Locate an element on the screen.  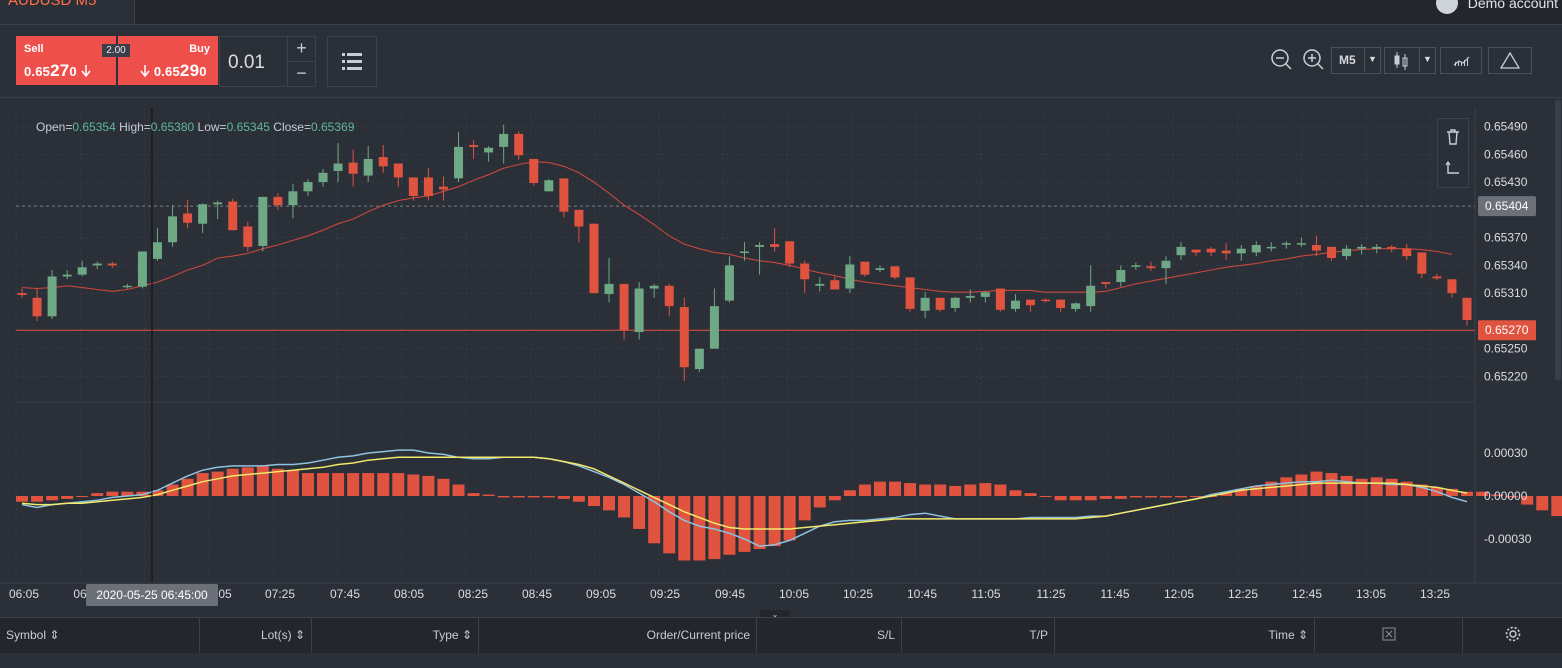
panel-collapse-handle: ⌄ is located at coordinates (775, 615).